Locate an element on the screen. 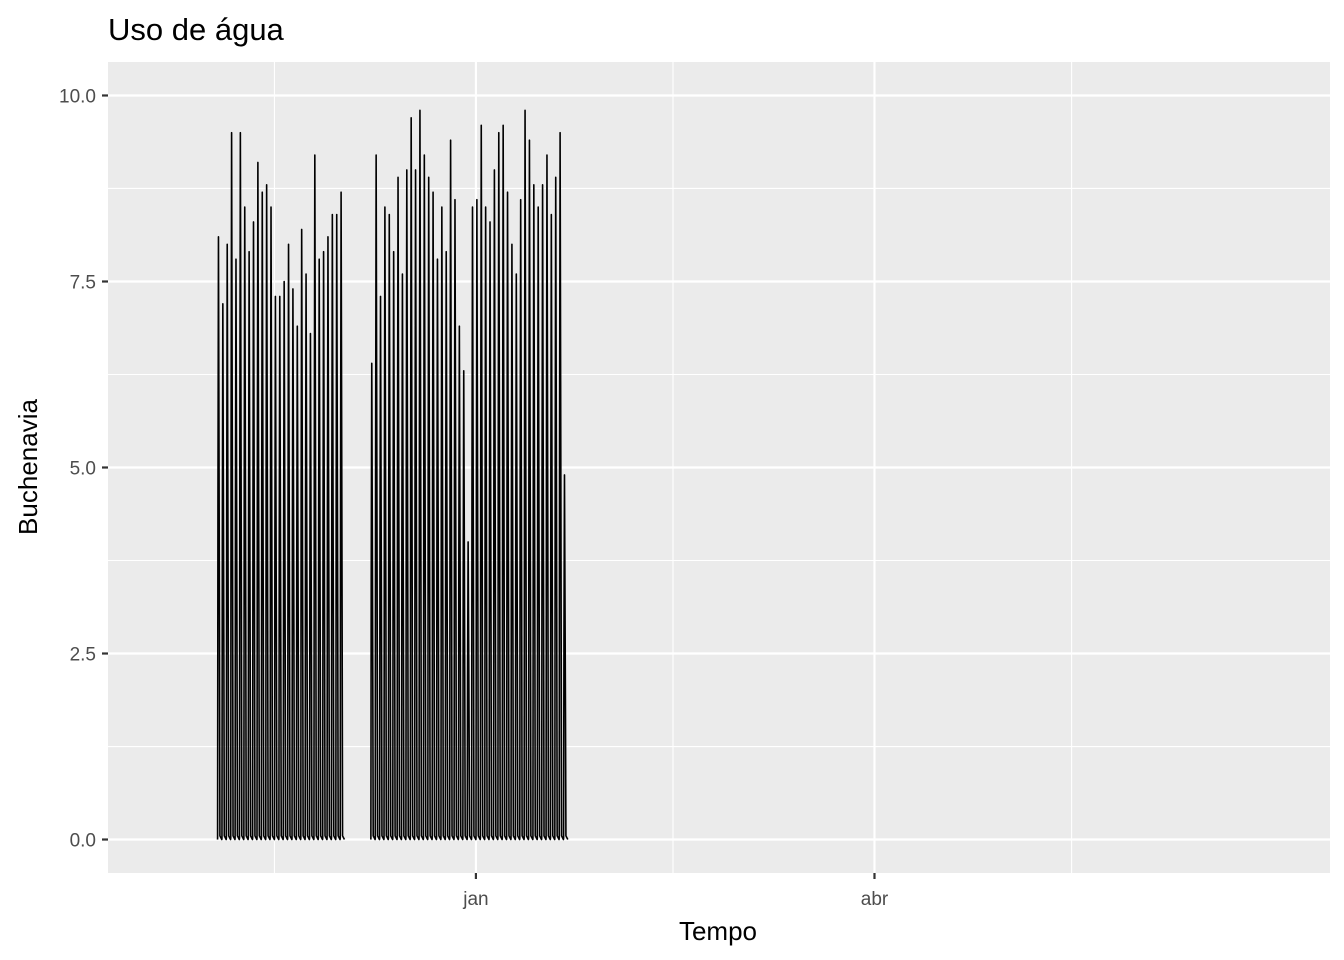 This screenshot has width=1344, height=960. y-tick-label: 2.5 is located at coordinates (83, 655).